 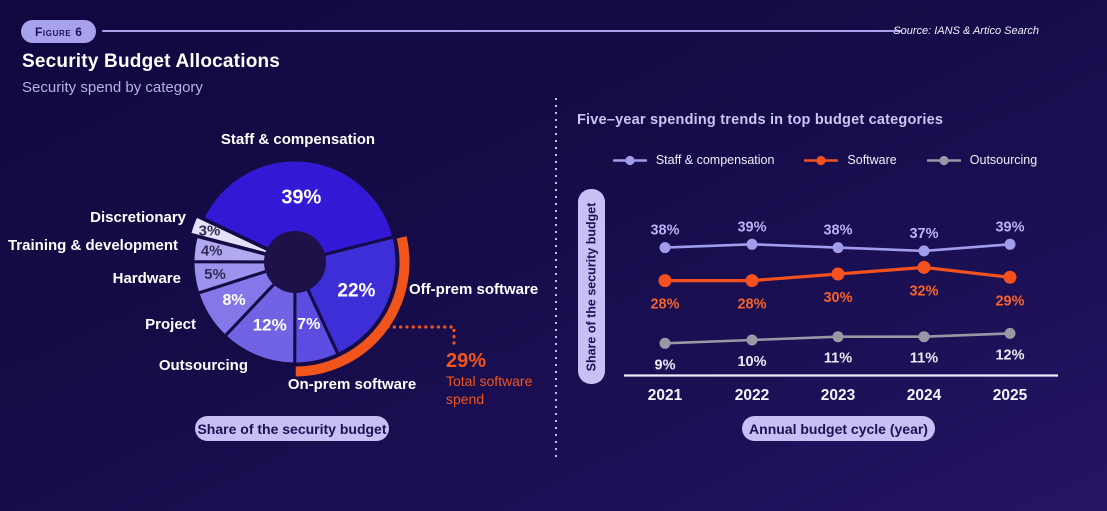 I want to click on legend-item: Software, so click(x=850, y=160).